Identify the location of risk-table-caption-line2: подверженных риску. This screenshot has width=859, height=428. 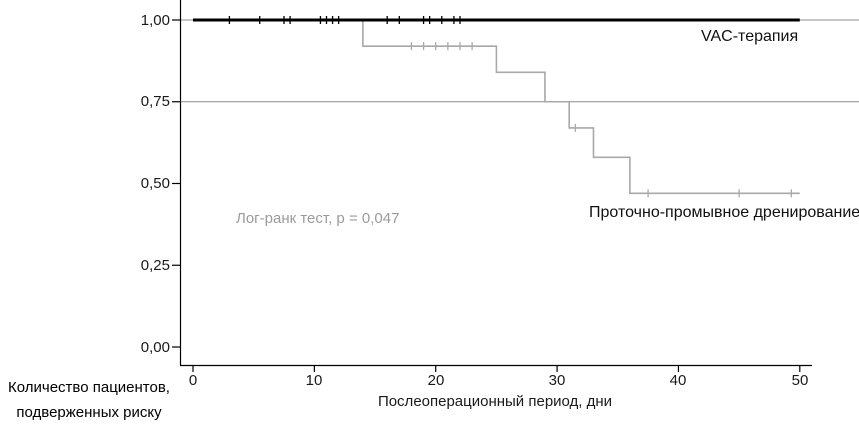
(89, 412).